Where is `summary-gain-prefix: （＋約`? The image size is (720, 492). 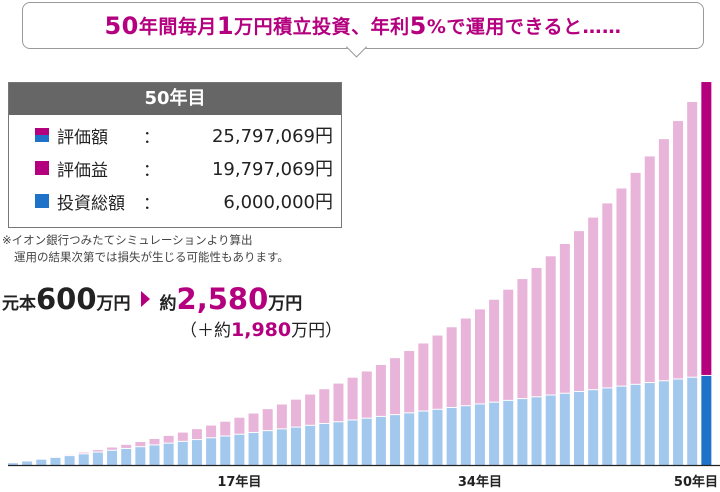
summary-gain-prefix: （＋約 is located at coordinates (205, 331).